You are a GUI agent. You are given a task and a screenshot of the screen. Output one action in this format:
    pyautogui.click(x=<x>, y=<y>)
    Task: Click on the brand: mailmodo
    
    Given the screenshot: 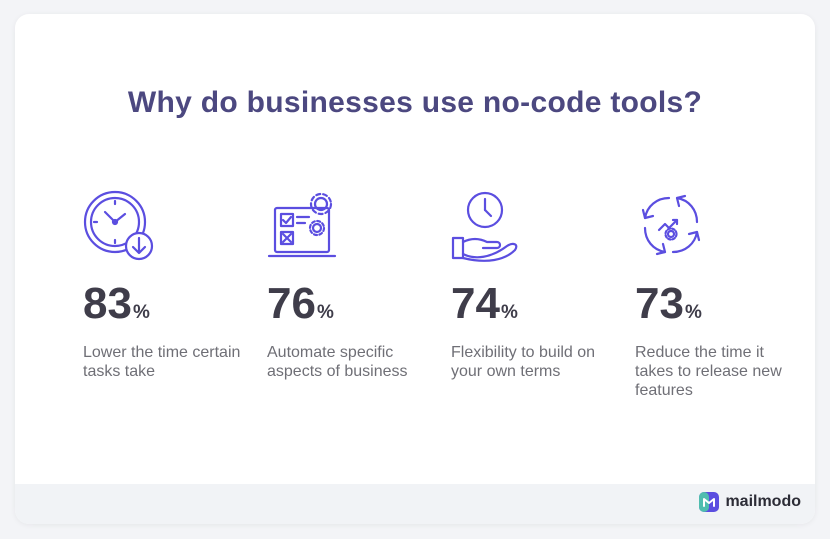 What is the action you would take?
    pyautogui.click(x=750, y=502)
    